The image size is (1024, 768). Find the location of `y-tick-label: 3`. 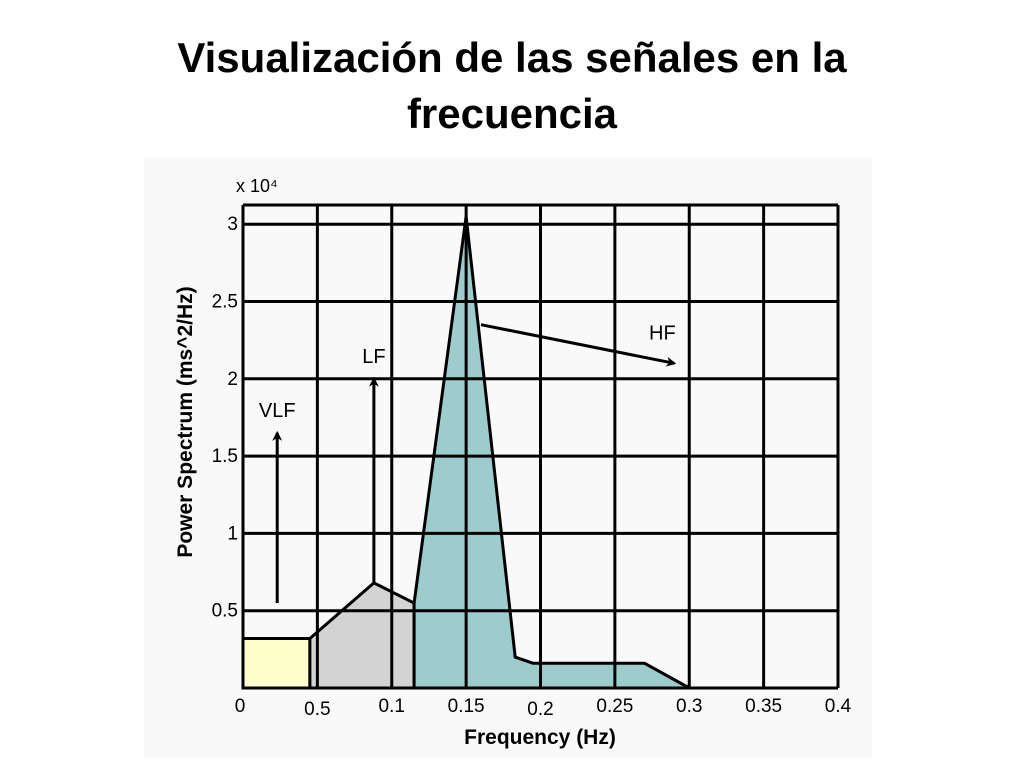

y-tick-label: 3 is located at coordinates (232, 224).